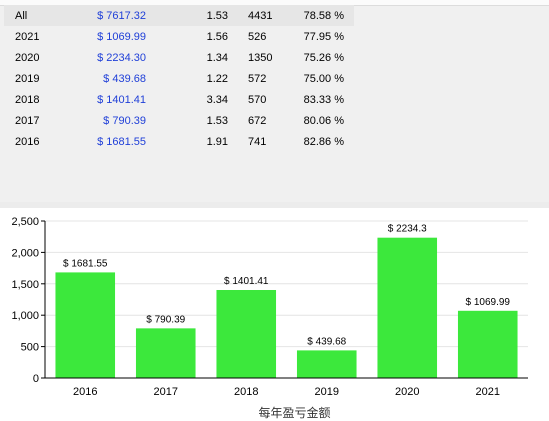  What do you see at coordinates (30, 348) in the screenshot?
I see `y-tick-label: 500` at bounding box center [30, 348].